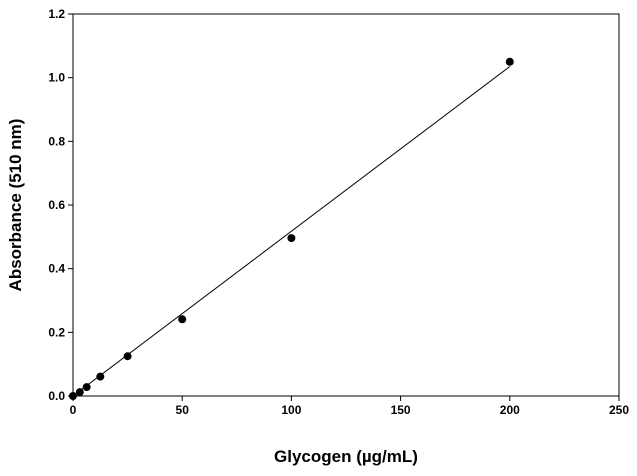 The width and height of the screenshot is (637, 476). I want to click on x-tick-label: 100, so click(291, 410).